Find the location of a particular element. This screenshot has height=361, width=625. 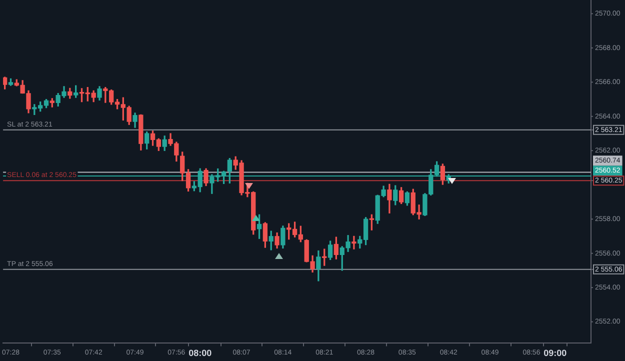

x-tick-label: 08:00 is located at coordinates (200, 353).